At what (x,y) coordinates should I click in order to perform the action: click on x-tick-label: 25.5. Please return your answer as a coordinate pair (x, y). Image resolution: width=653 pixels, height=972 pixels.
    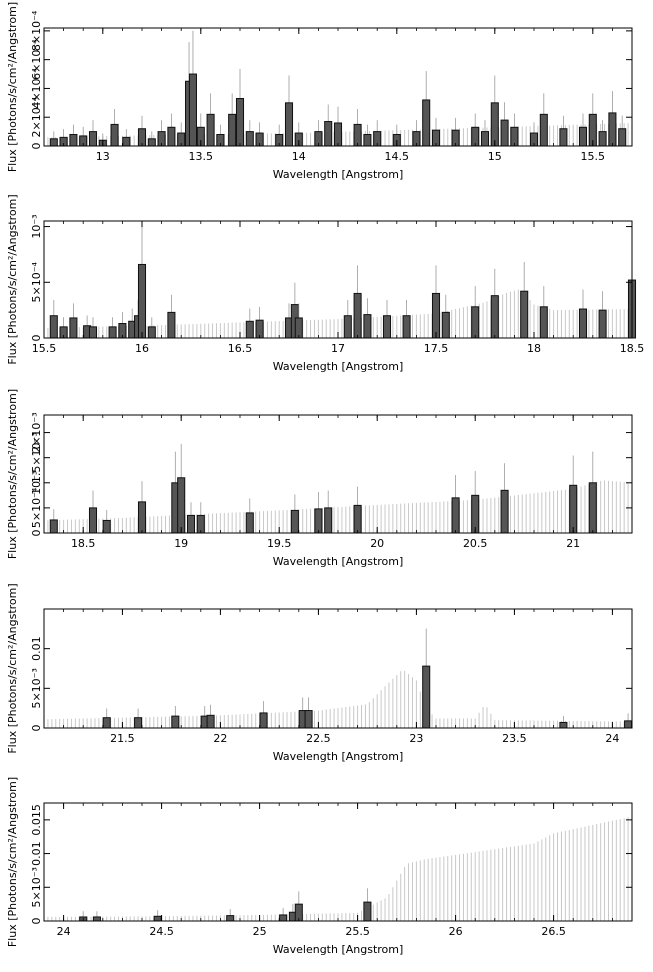
    Looking at the image, I should click on (357, 931).